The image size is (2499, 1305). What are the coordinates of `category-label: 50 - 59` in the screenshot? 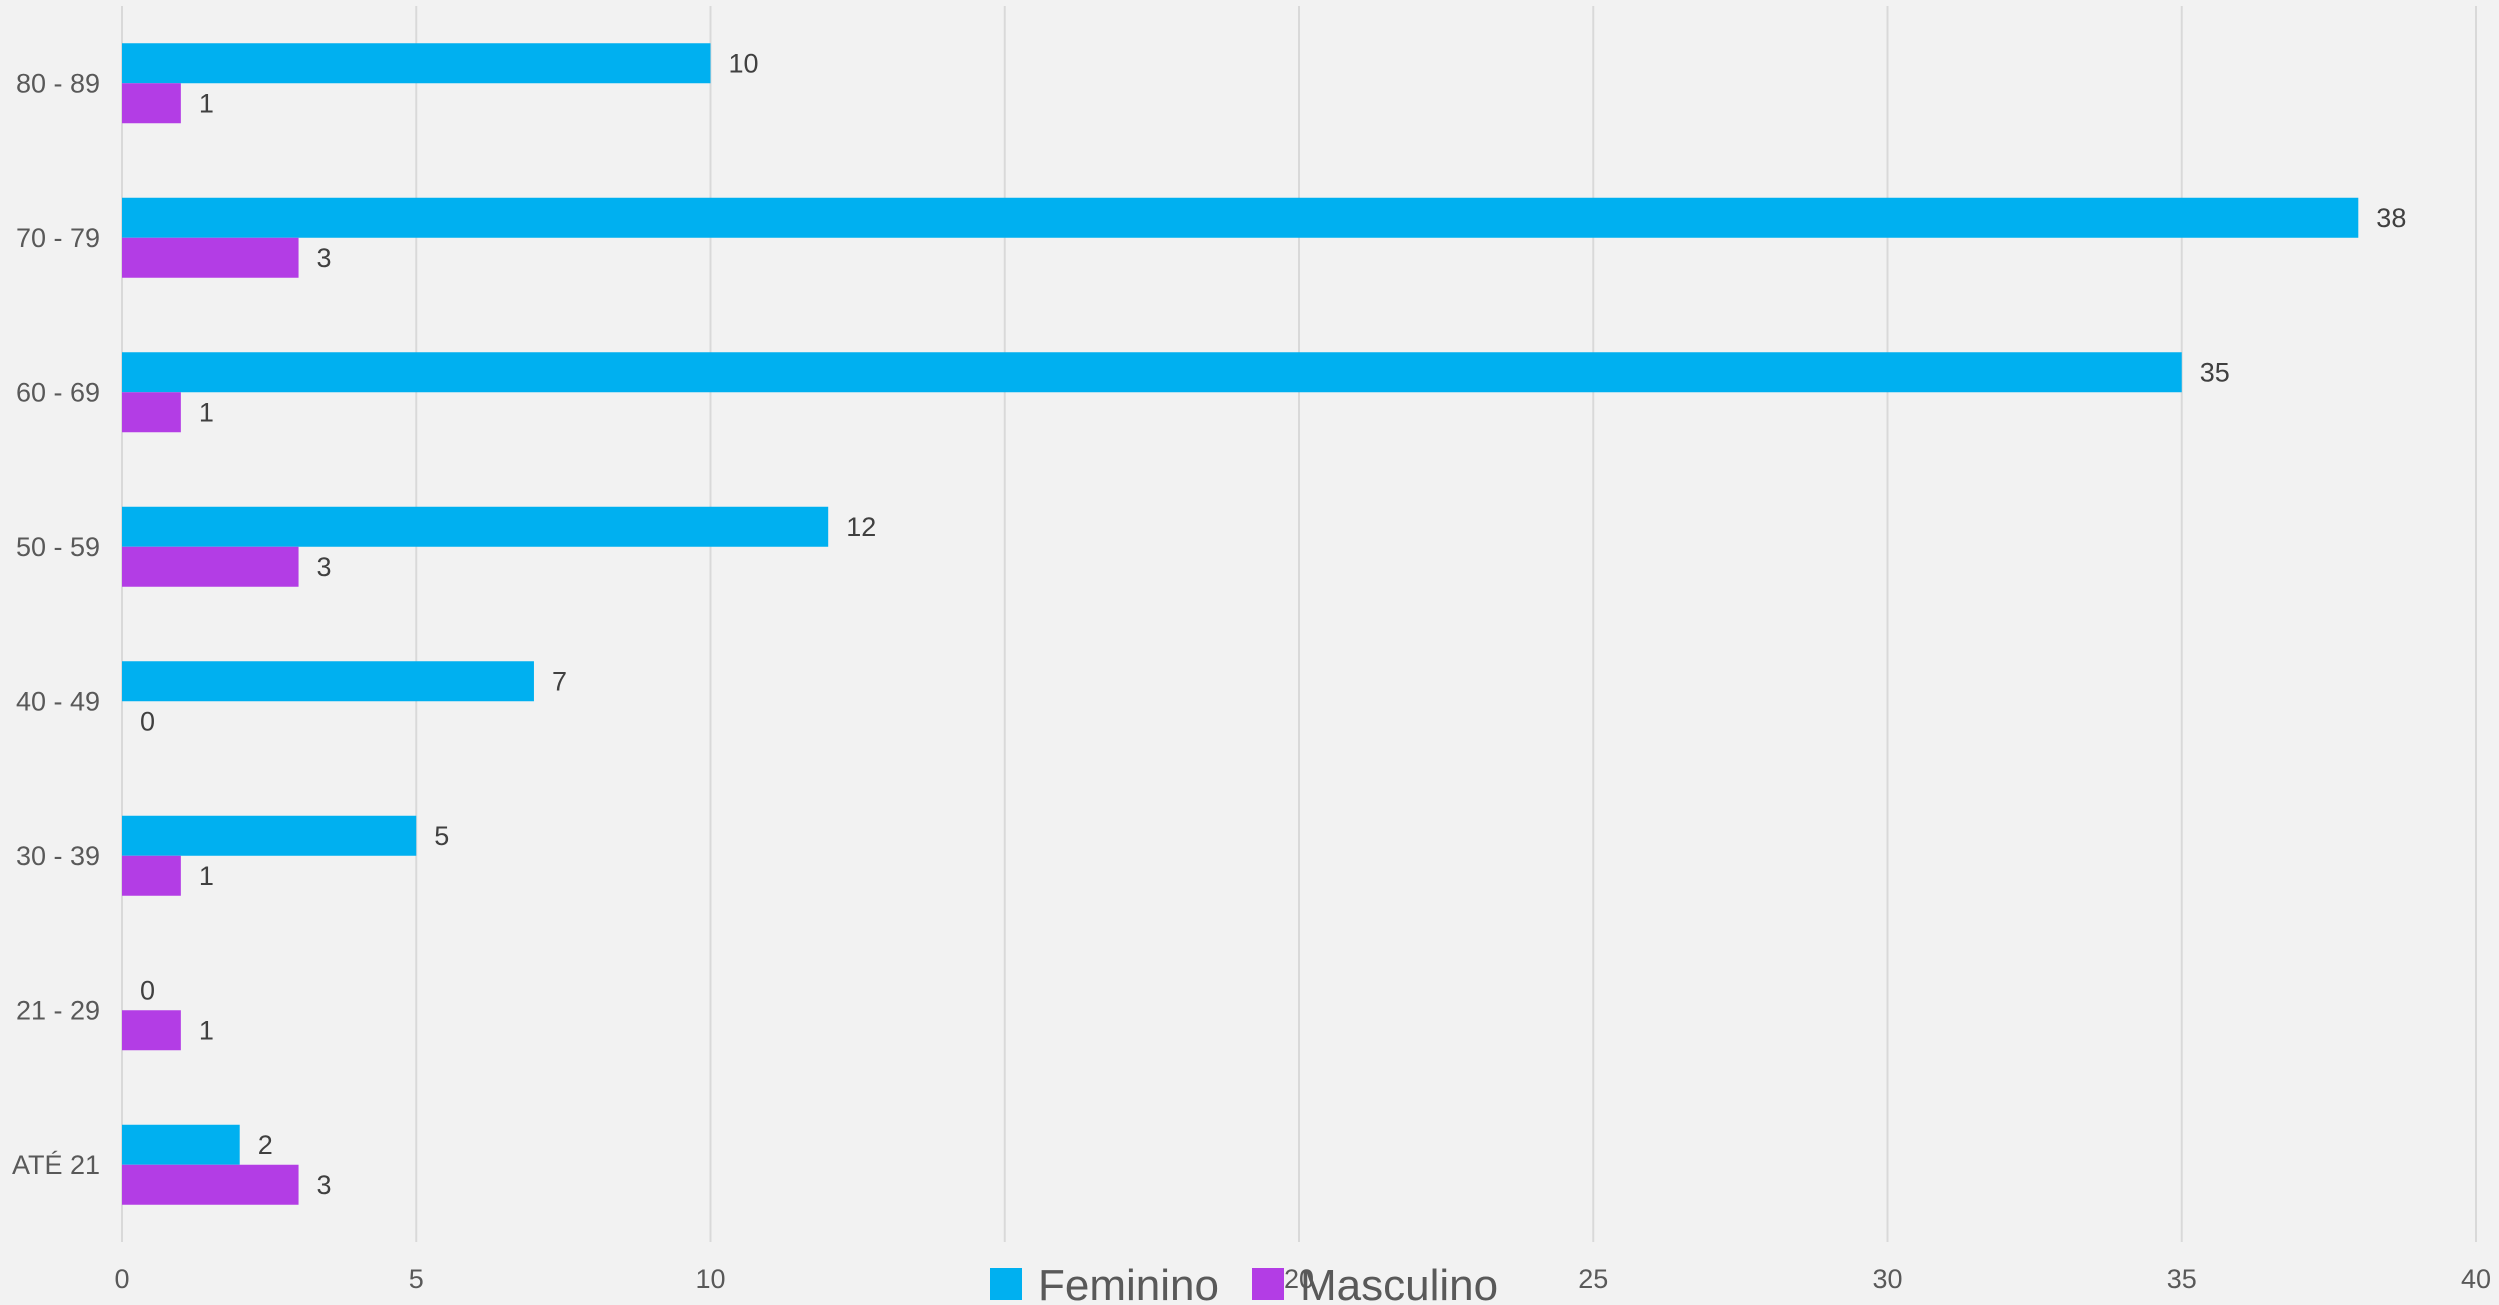 It's located at (58, 547).